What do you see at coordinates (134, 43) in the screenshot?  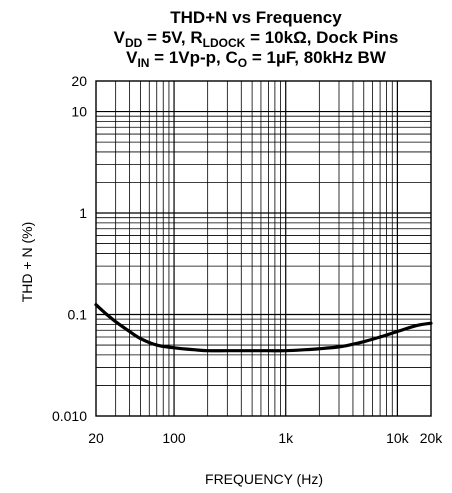 I see `title-line-2-sub-a: DD` at bounding box center [134, 43].